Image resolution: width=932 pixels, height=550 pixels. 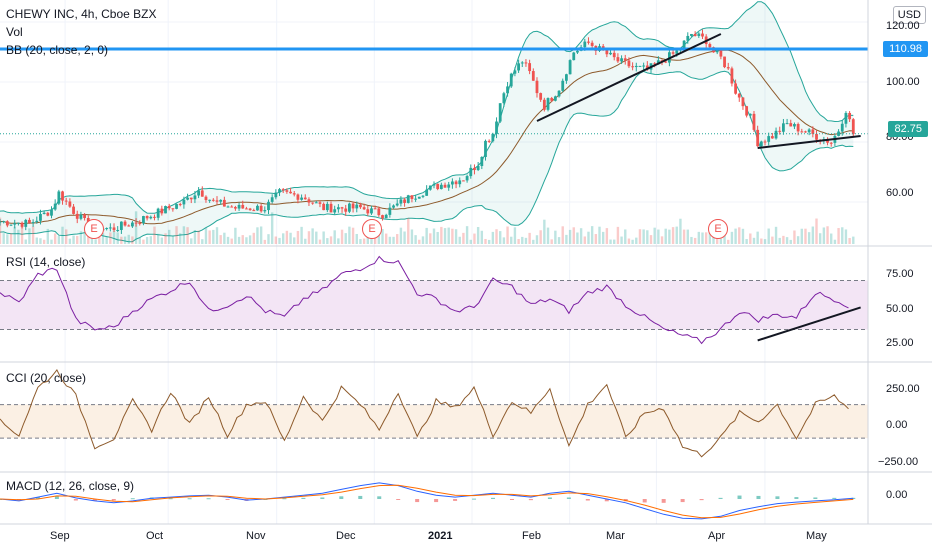 I want to click on rsi-legend: RSI (14, close), so click(x=46, y=262).